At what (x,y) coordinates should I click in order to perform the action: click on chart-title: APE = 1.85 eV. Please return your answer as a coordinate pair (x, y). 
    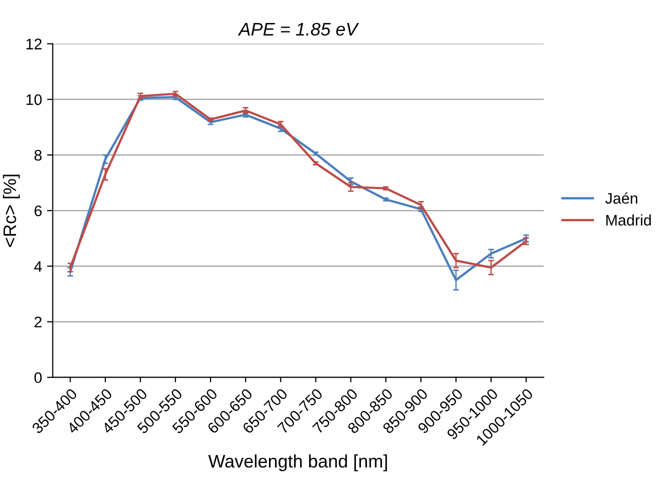
    Looking at the image, I should click on (299, 29).